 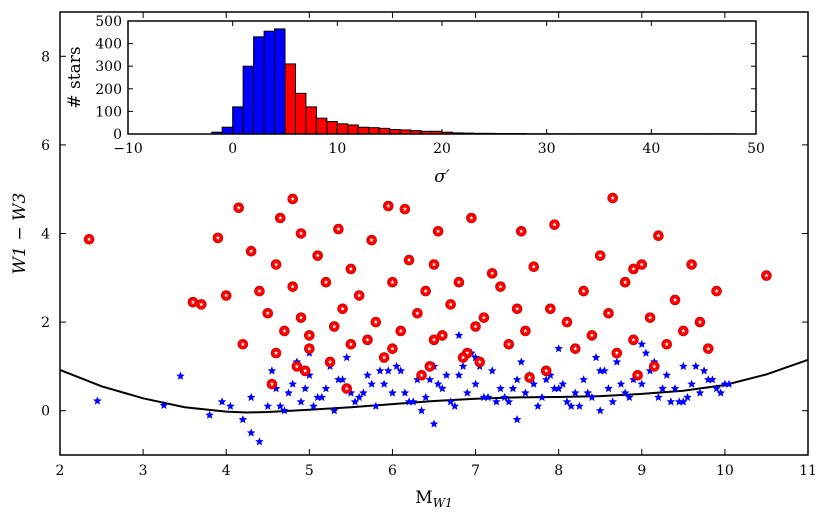 What do you see at coordinates (108, 90) in the screenshot?
I see `inset-y-tick-label: 200` at bounding box center [108, 90].